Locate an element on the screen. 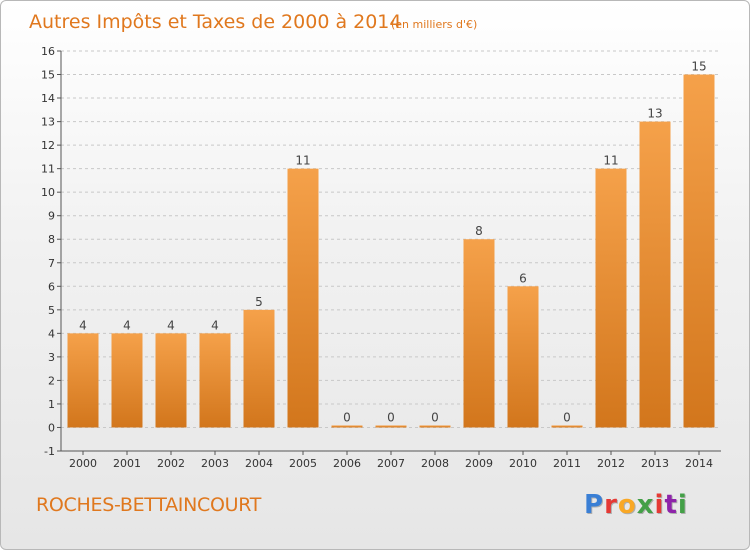 Image resolution: width=750 pixels, height=550 pixels. y-tick-label: 2 is located at coordinates (51, 380).